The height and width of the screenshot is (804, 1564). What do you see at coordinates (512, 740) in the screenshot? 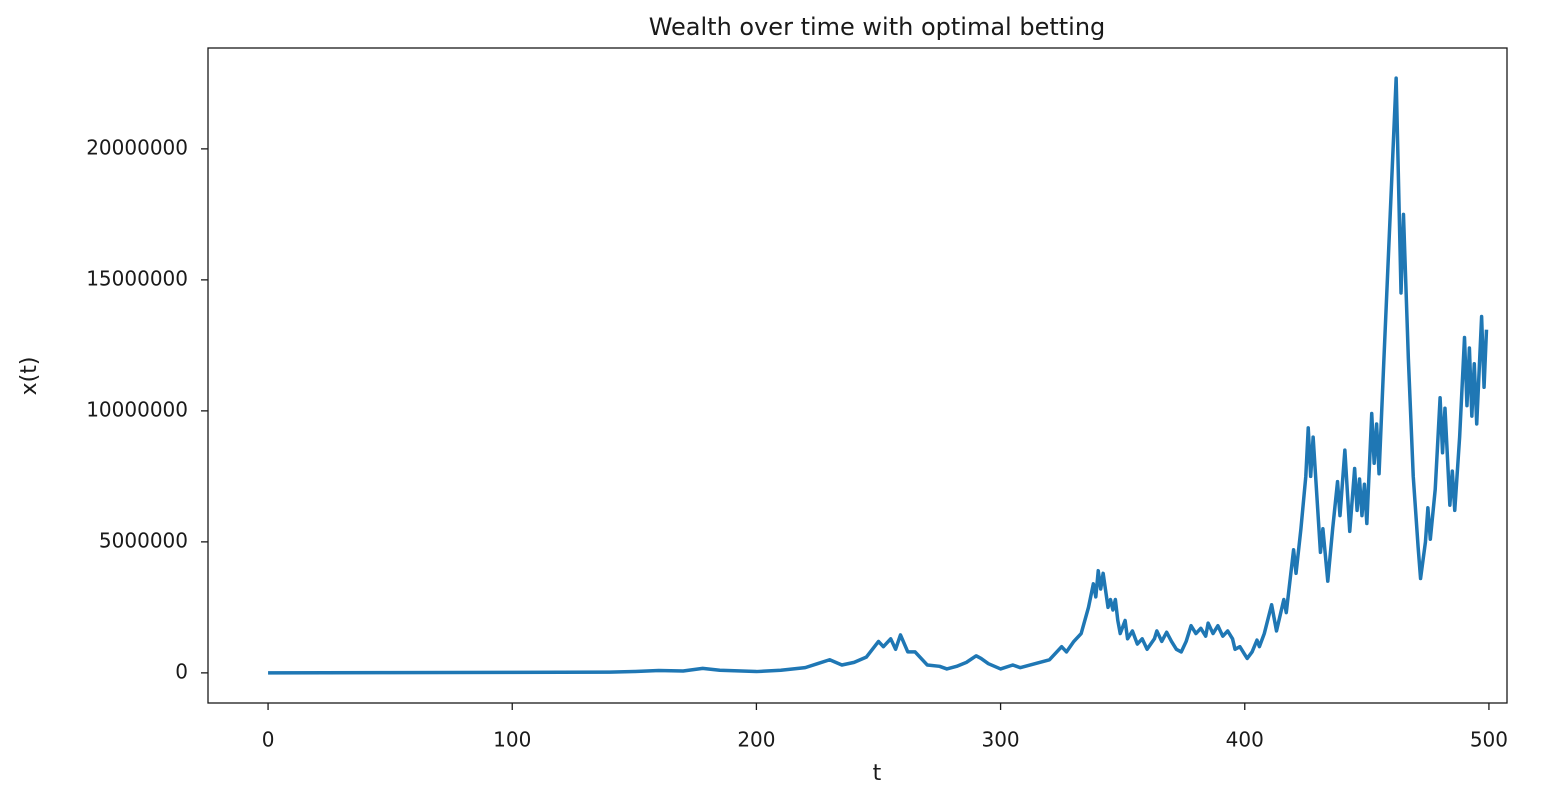
I see `x-tick-label: 100` at bounding box center [512, 740].